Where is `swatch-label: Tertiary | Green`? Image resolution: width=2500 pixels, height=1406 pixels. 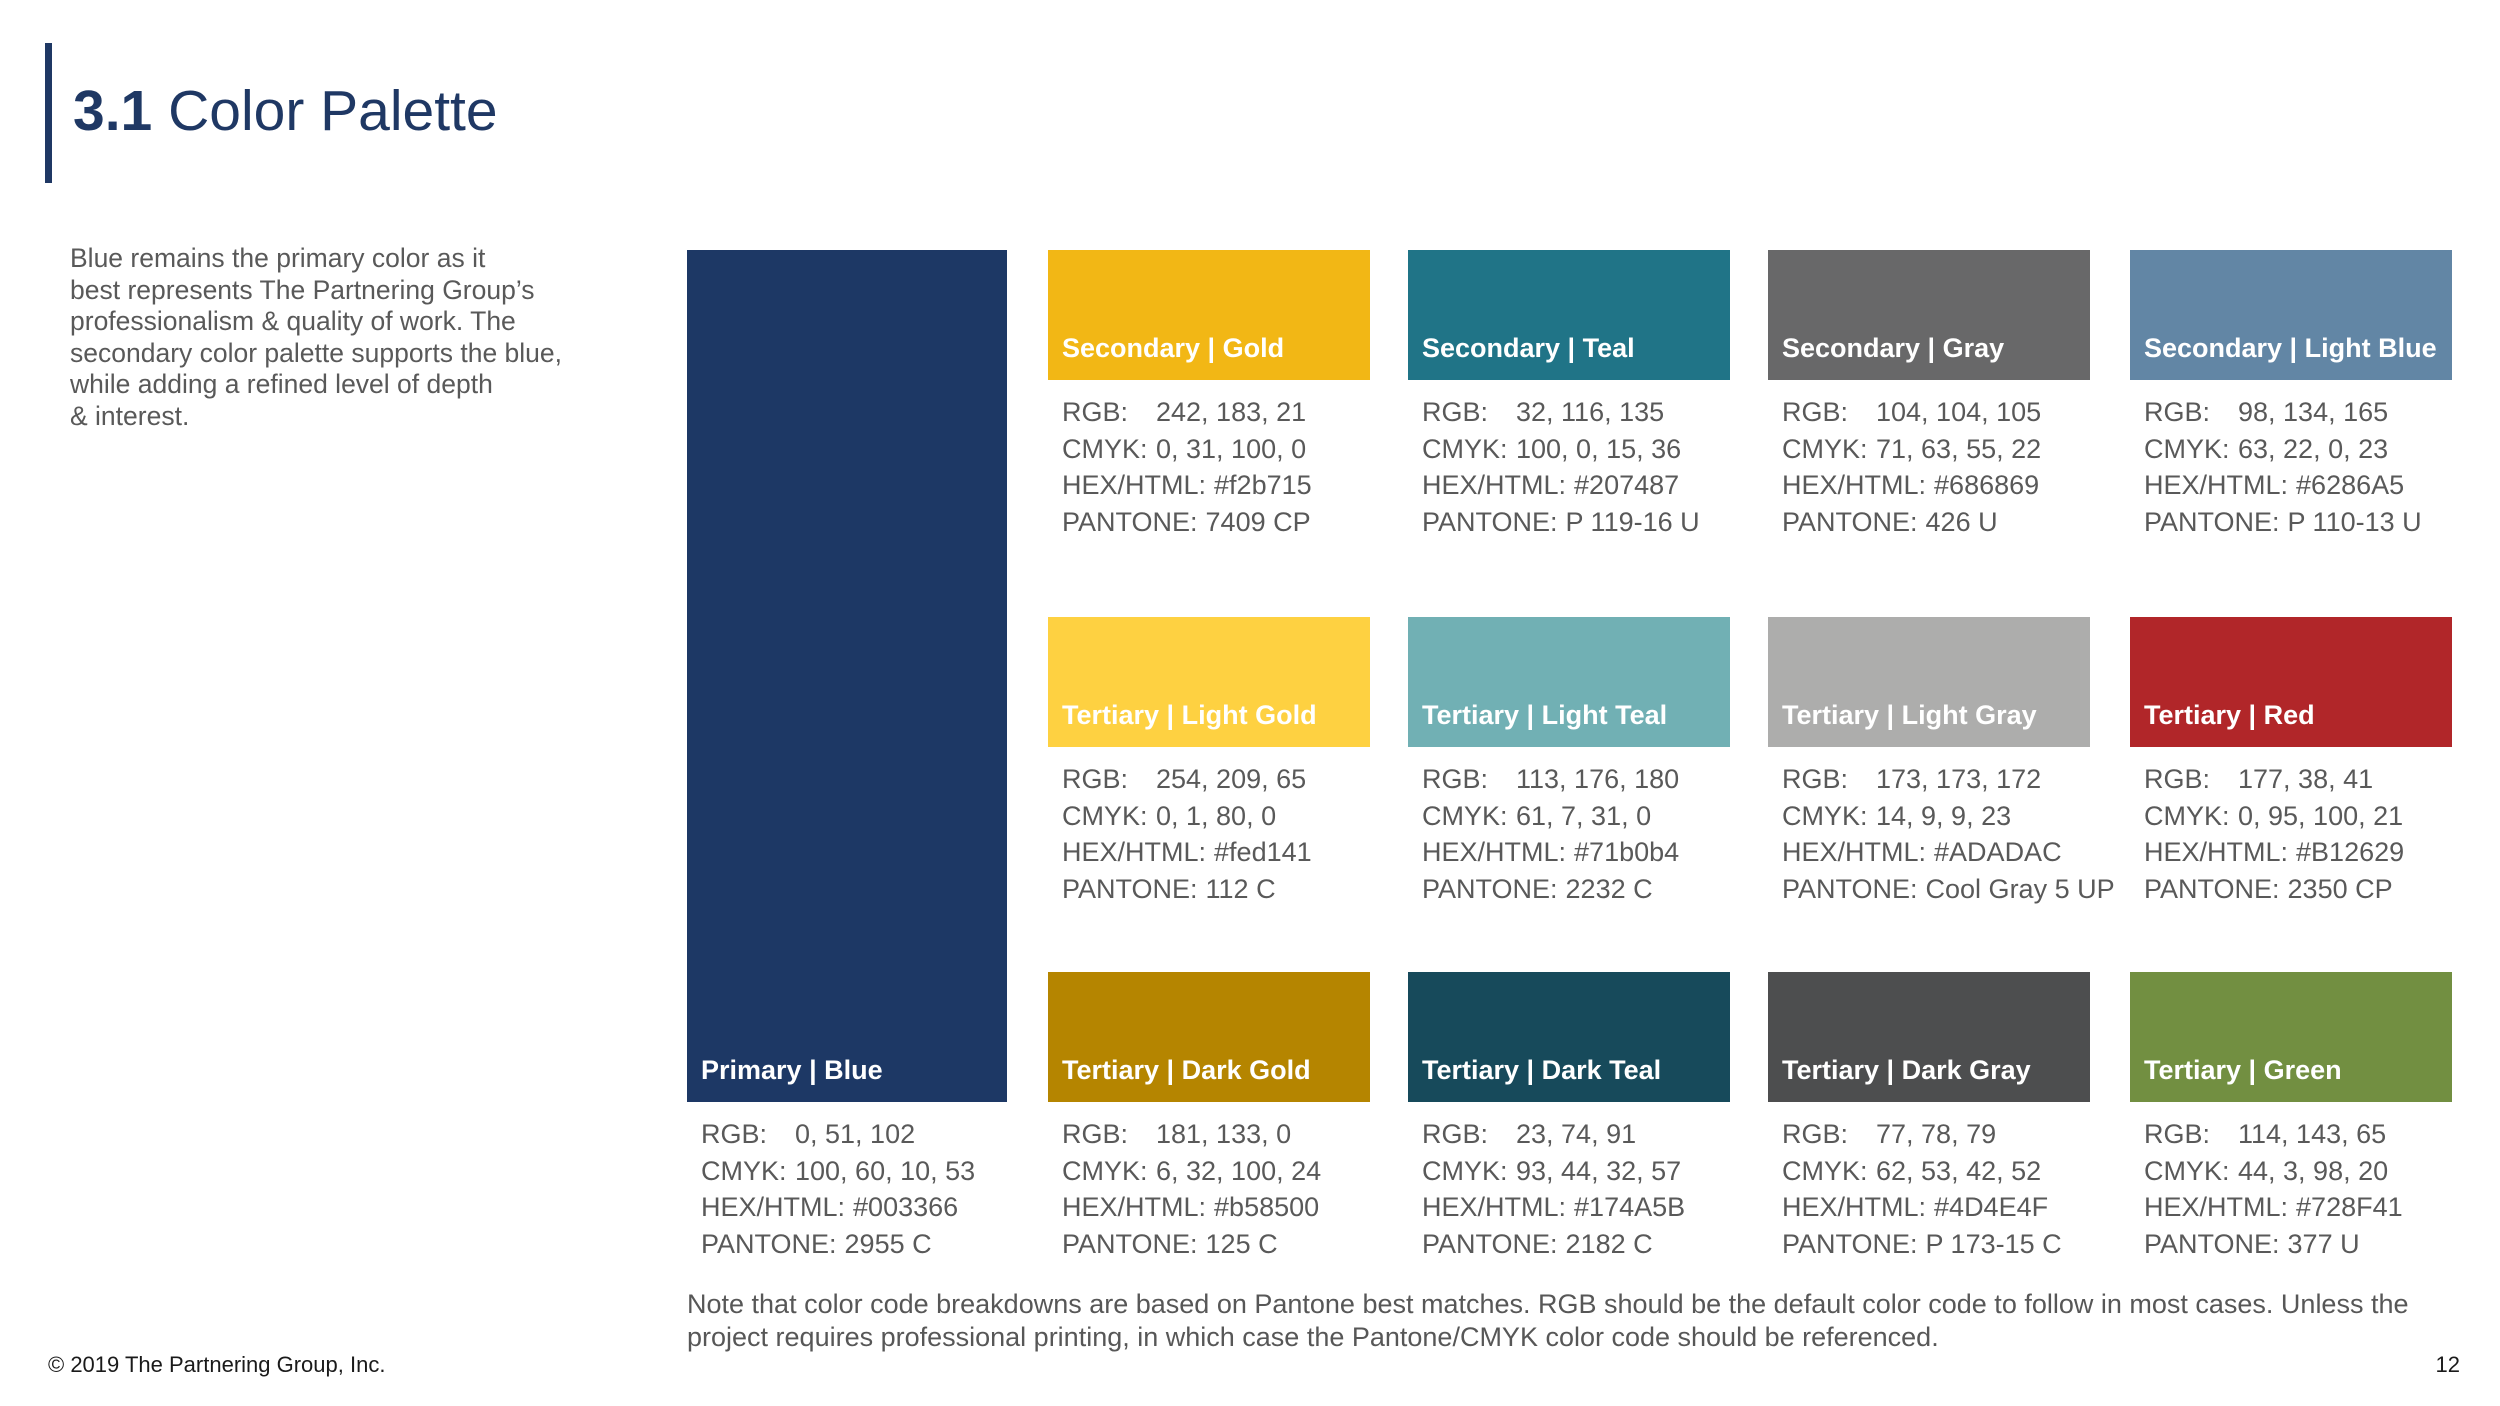
swatch-label: Tertiary | Green is located at coordinates (2243, 1070).